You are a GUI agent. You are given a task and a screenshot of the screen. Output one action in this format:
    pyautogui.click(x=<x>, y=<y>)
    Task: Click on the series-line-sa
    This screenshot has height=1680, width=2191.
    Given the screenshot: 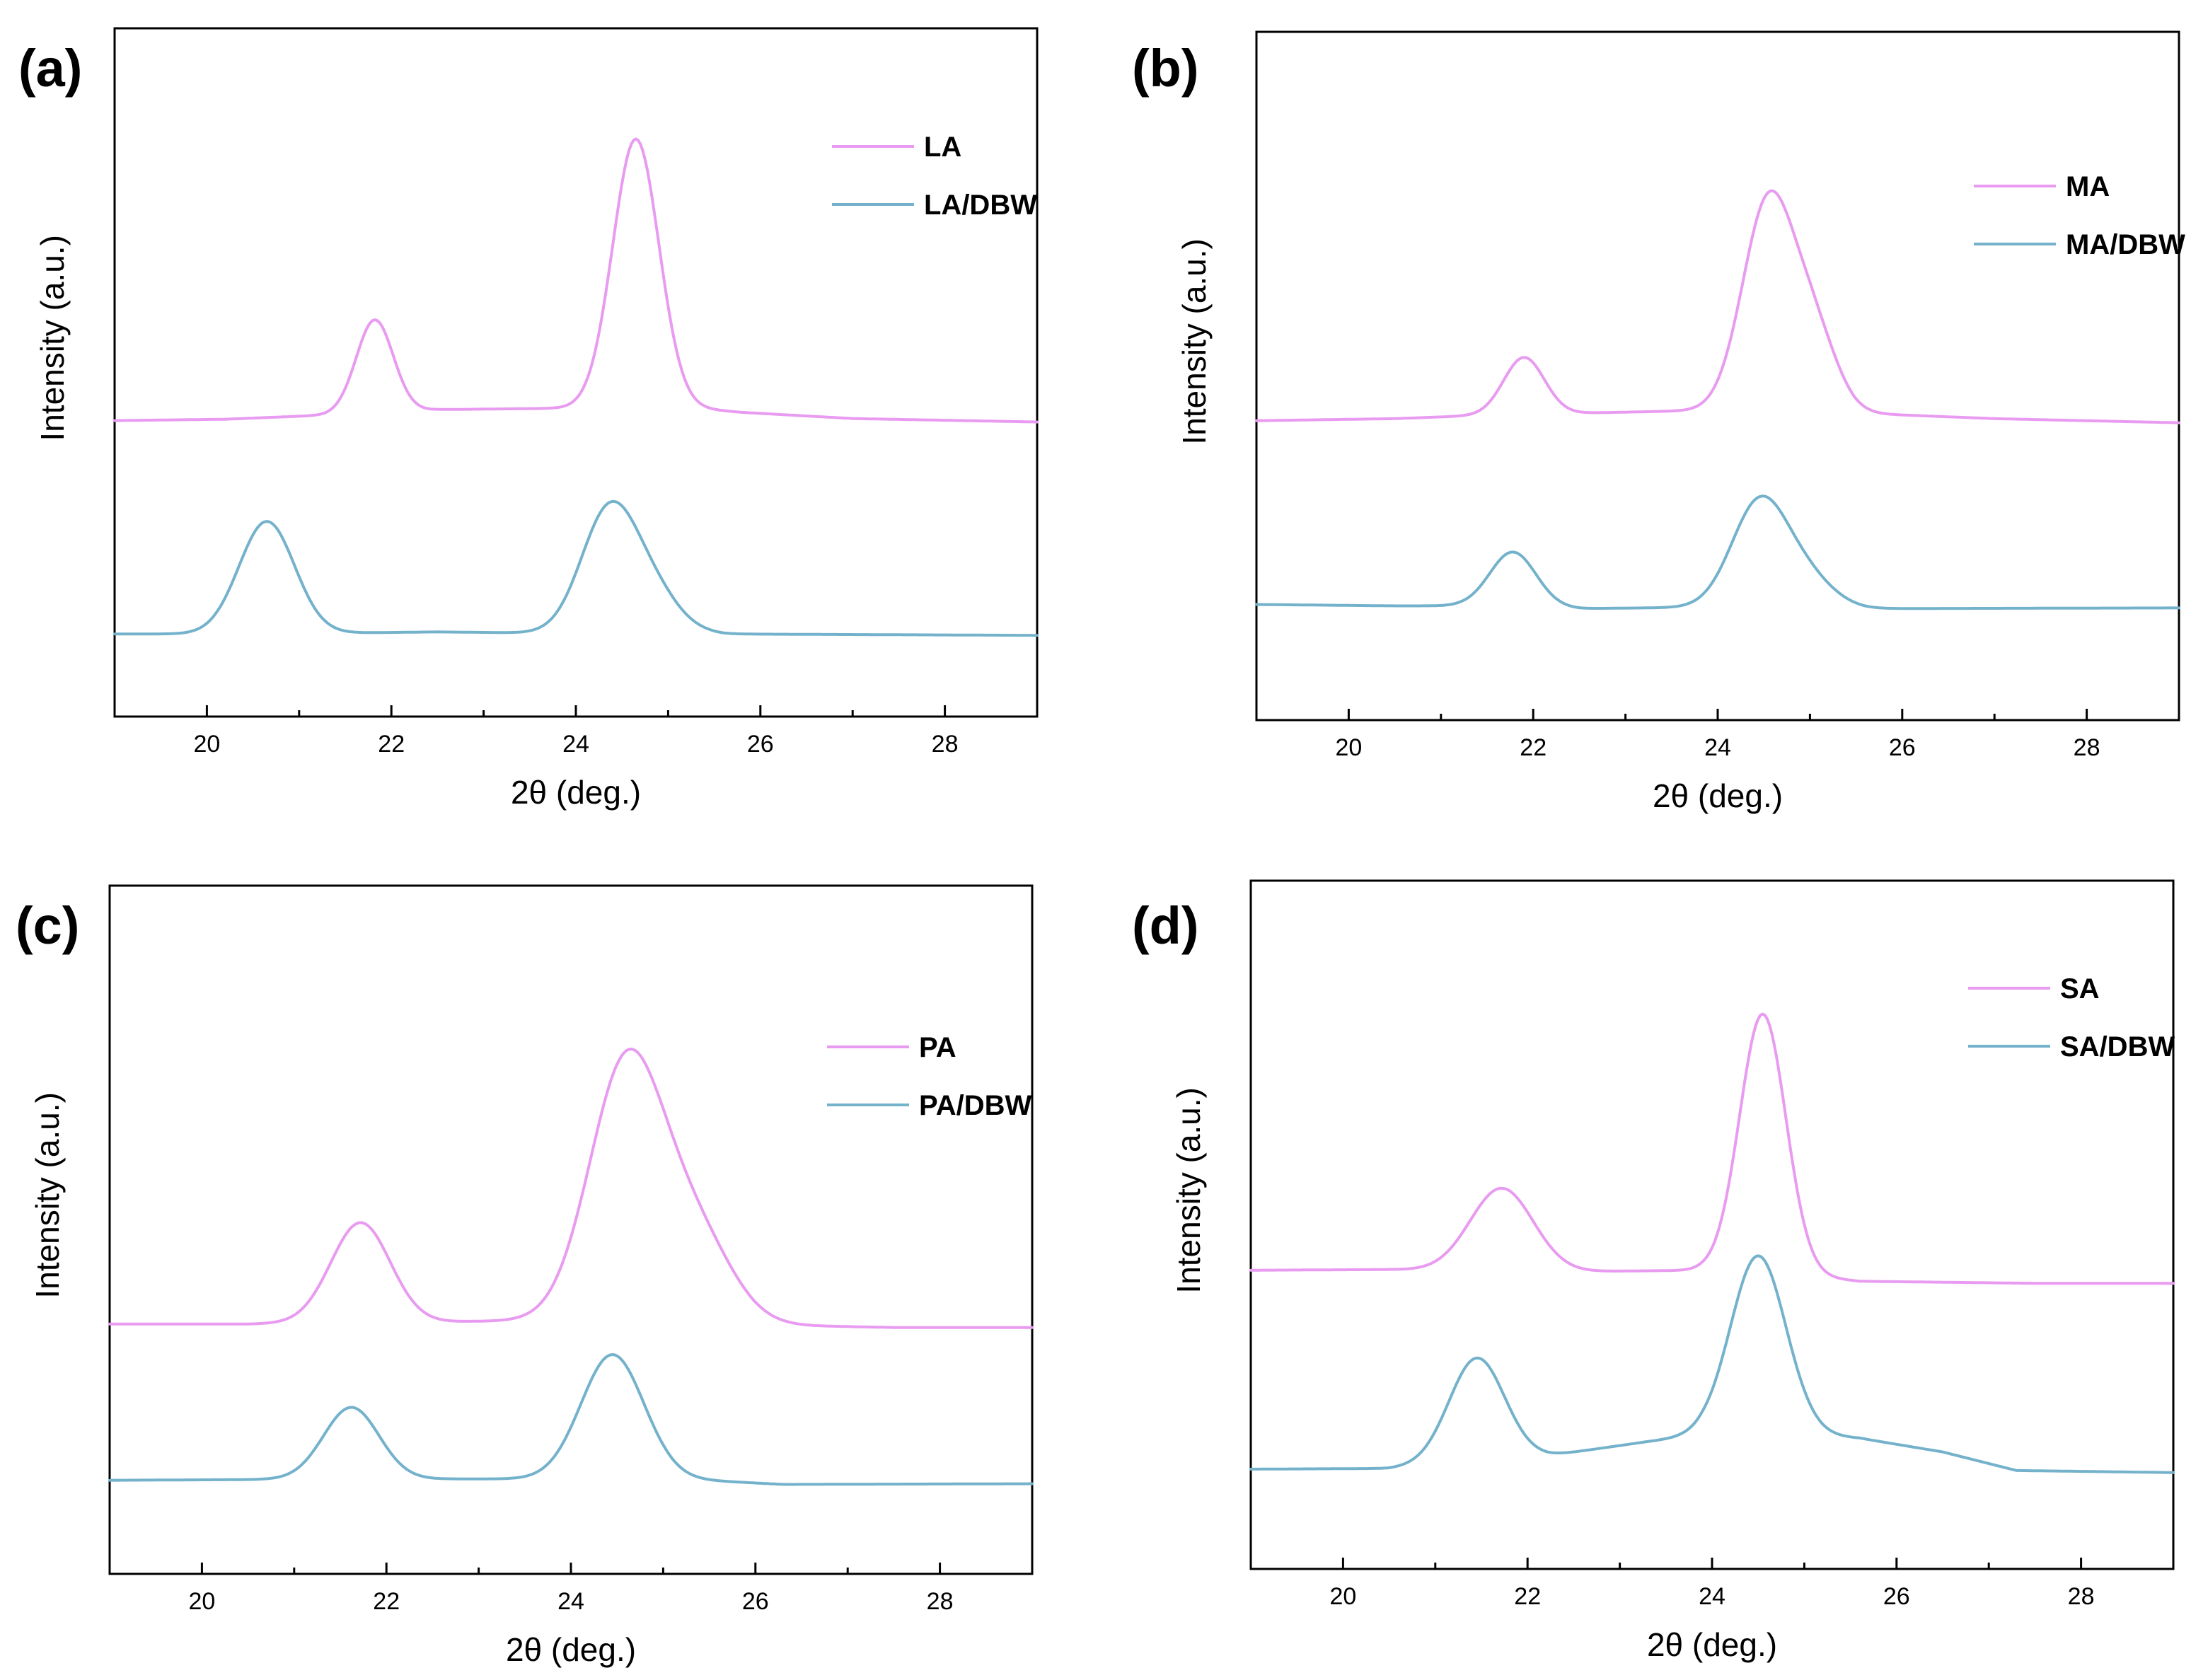 What is the action you would take?
    pyautogui.click(x=1712, y=1148)
    